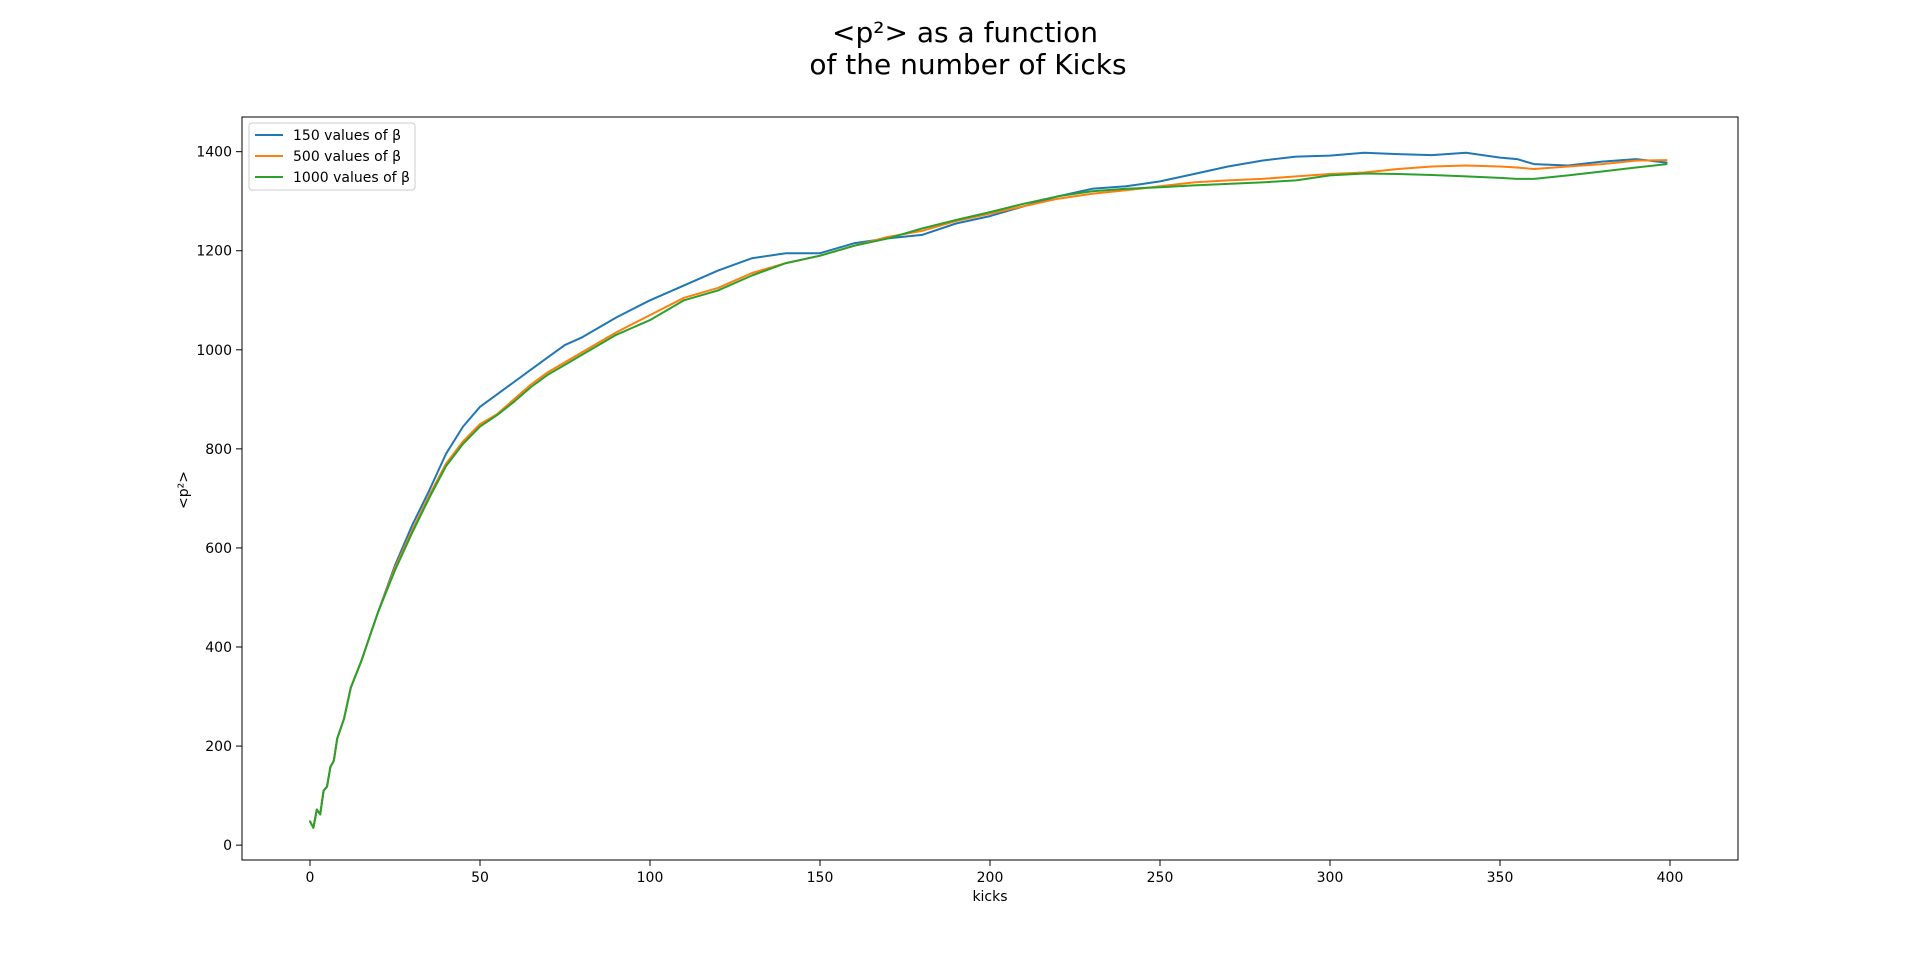 This screenshot has height=961, width=1920. What do you see at coordinates (989, 897) in the screenshot?
I see `x-axis-label: kicks` at bounding box center [989, 897].